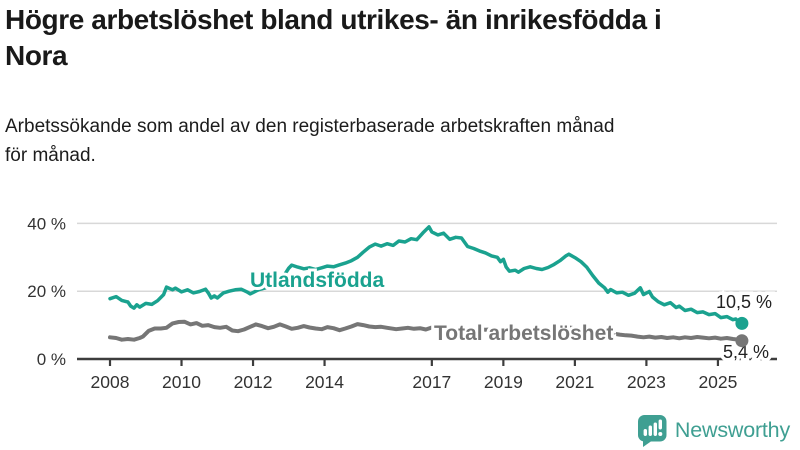  I want to click on chart-subtitle-line2: för månad., so click(50, 156).